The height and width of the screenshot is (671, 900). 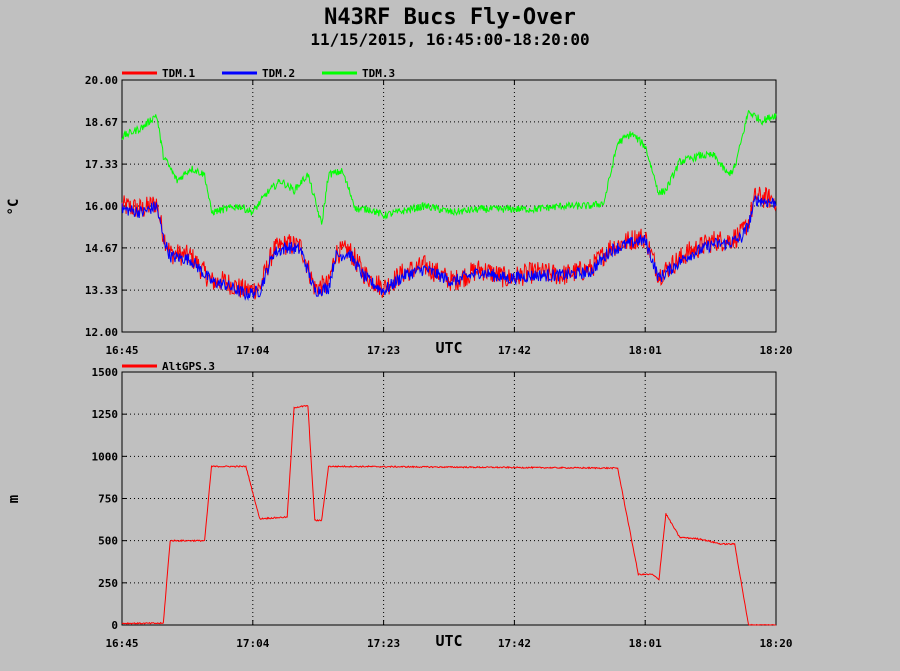 What do you see at coordinates (448, 348) in the screenshot?
I see `top-x-axis-label: UTC` at bounding box center [448, 348].